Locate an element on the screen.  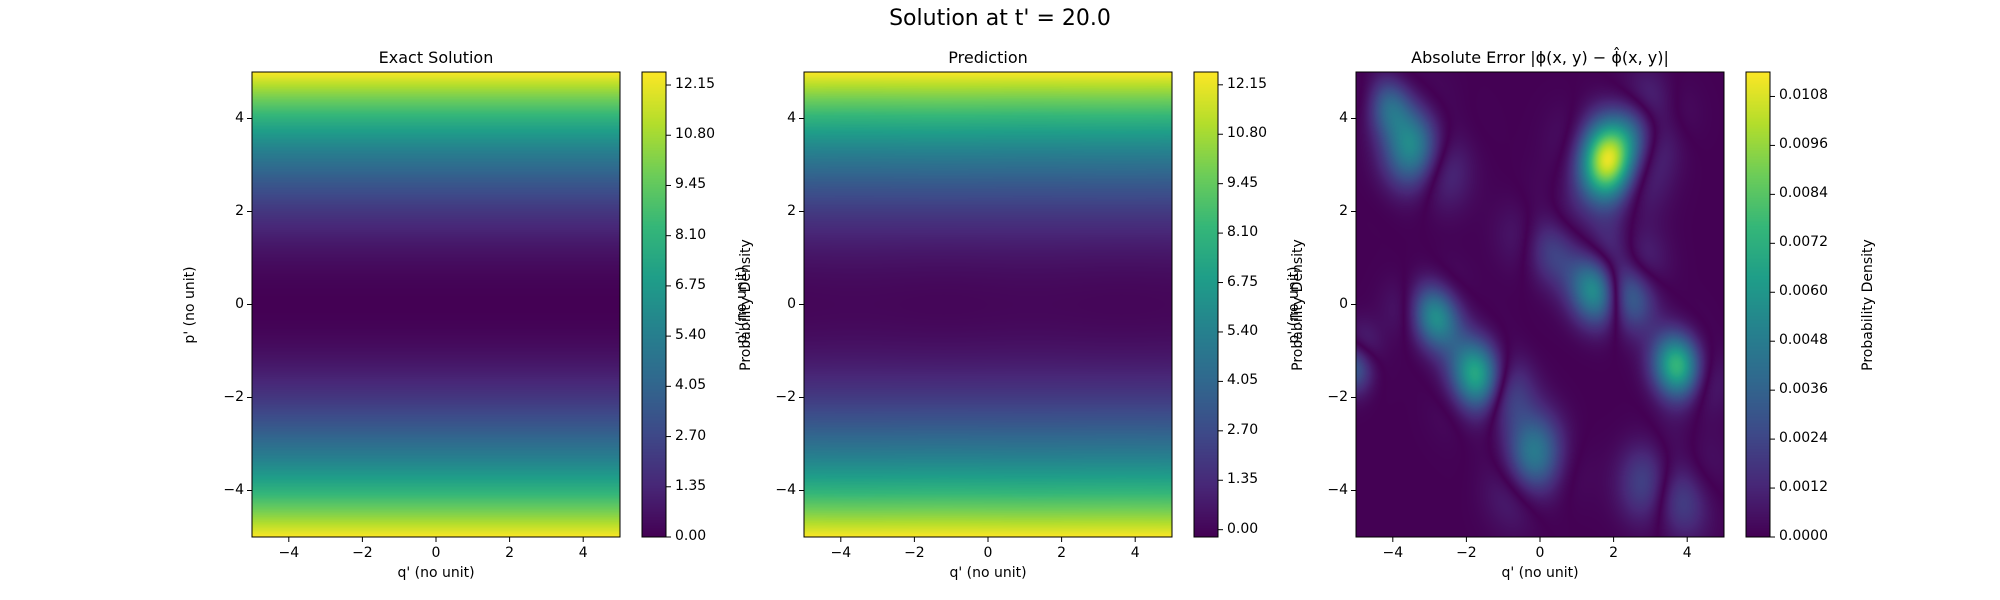
panel-title: Prediction is located at coordinates (988, 57).